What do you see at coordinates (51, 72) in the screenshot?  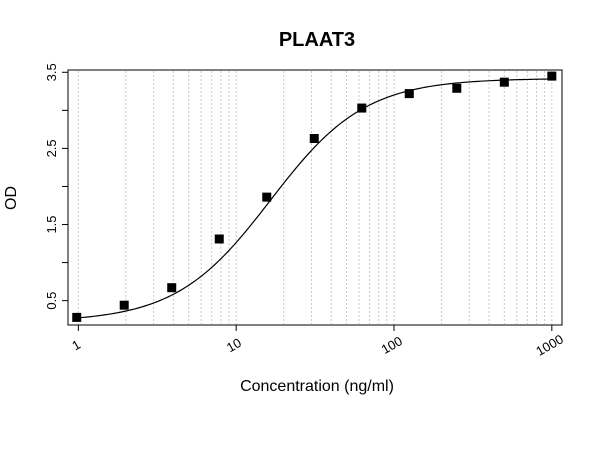 I see `y-tick-label: 3.5` at bounding box center [51, 72].